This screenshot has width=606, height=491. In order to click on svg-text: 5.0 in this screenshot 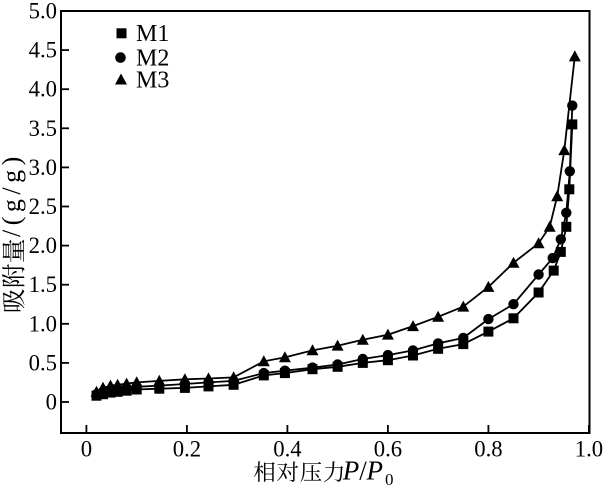, I will do `click(43, 12)`.